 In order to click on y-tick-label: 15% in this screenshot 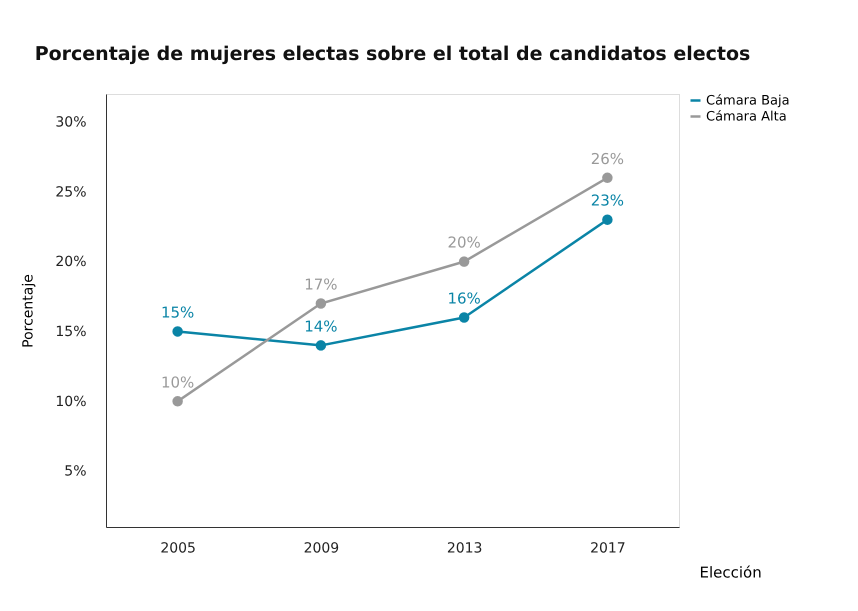, I will do `click(70, 332)`.